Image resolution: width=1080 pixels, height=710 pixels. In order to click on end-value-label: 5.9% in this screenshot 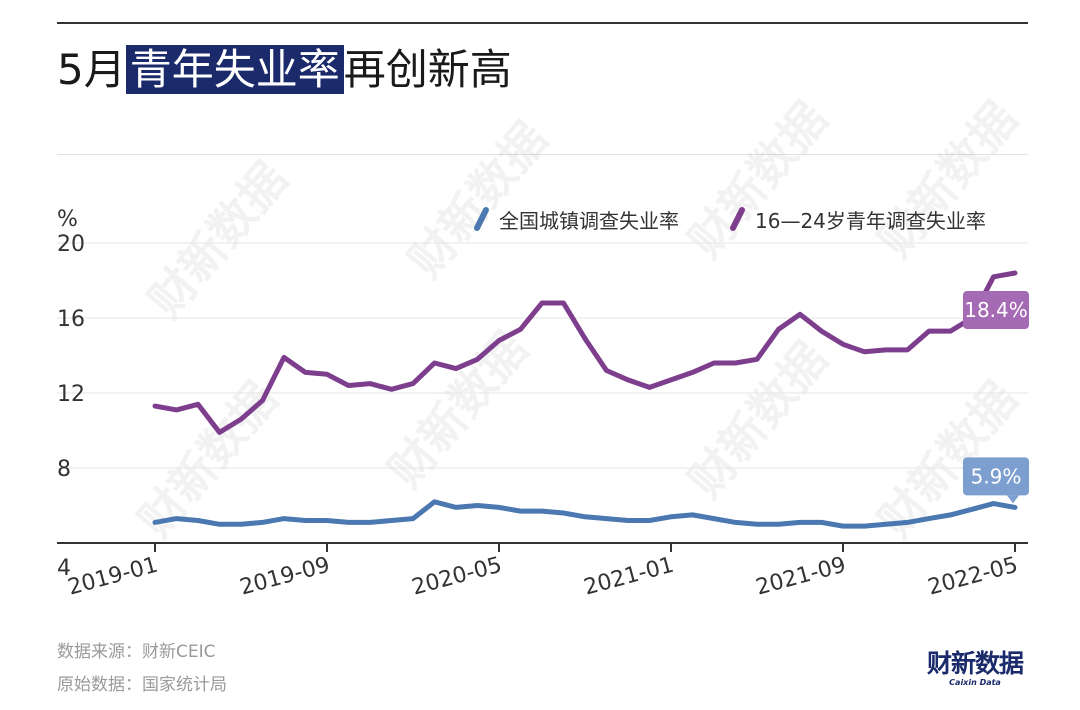, I will do `click(996, 480)`.